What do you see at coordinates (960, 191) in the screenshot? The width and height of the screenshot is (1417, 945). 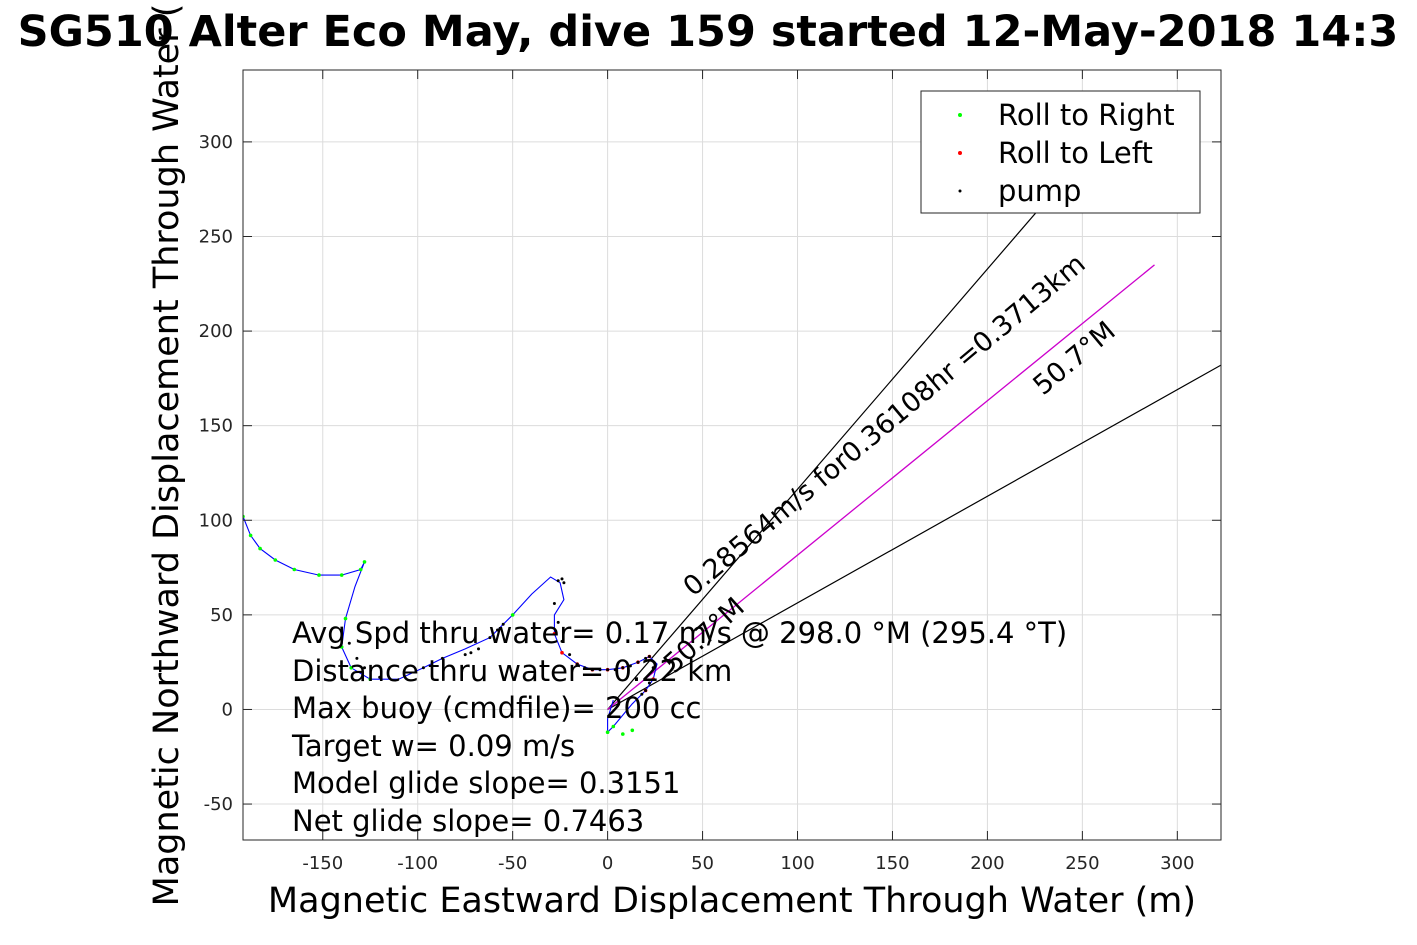 I see `legend-marker-pump` at bounding box center [960, 191].